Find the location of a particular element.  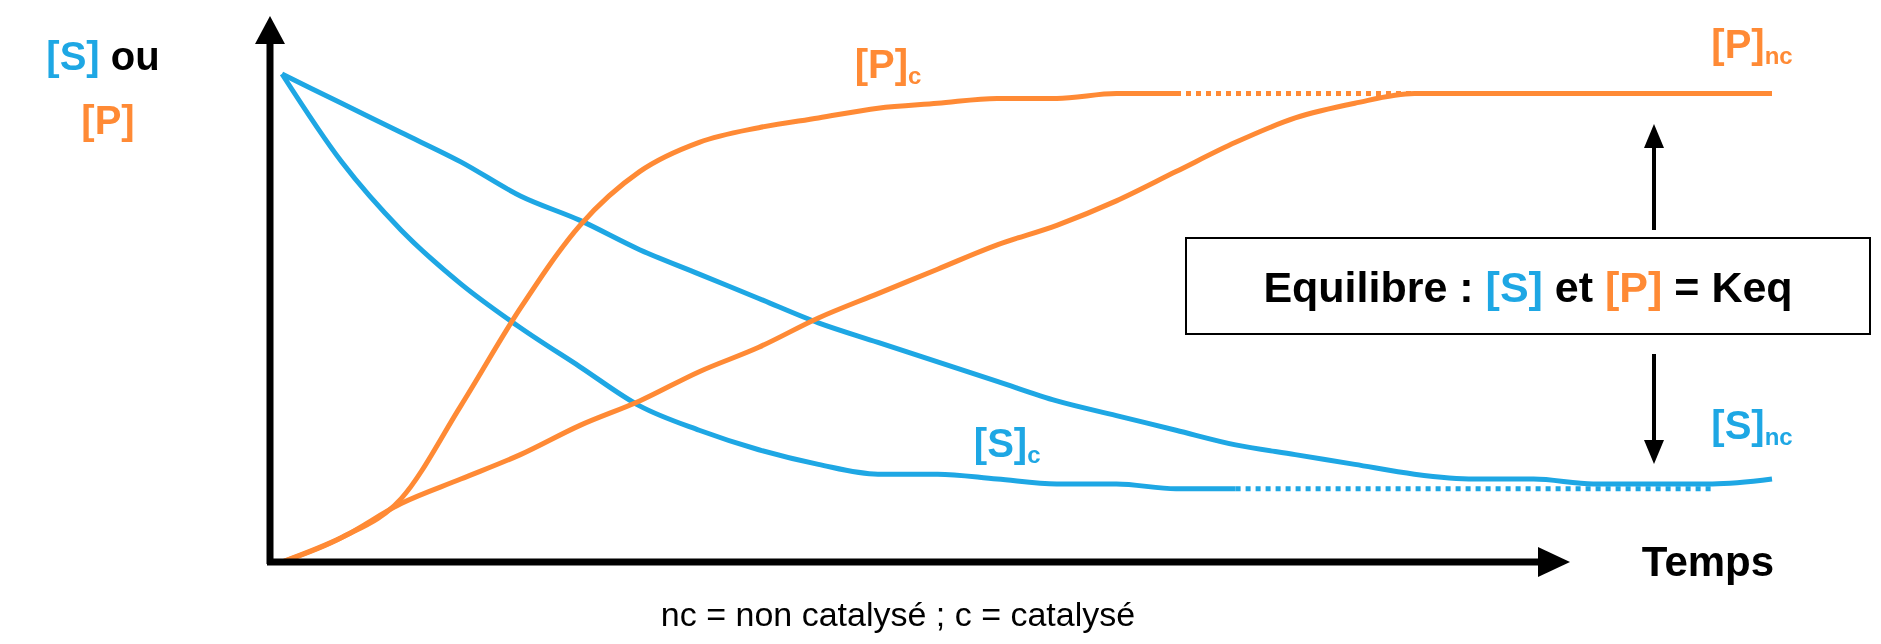

series-label: [P]$_{nc}$ is located at coordinates (1752, 45).